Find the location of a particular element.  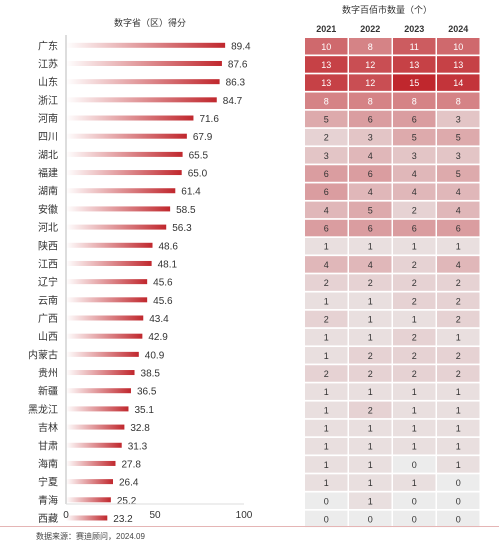

bar-category-label: 江苏 is located at coordinates (48, 63).